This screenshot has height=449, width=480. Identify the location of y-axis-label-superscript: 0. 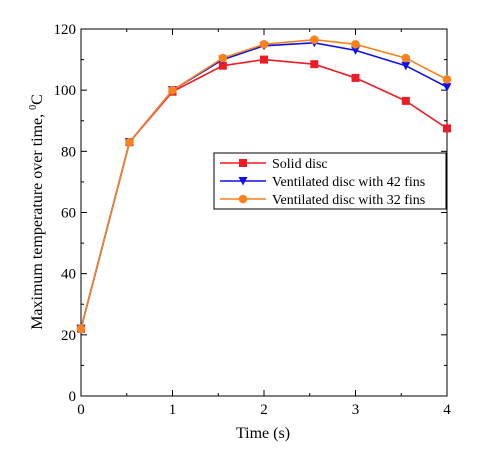
(33, 107).